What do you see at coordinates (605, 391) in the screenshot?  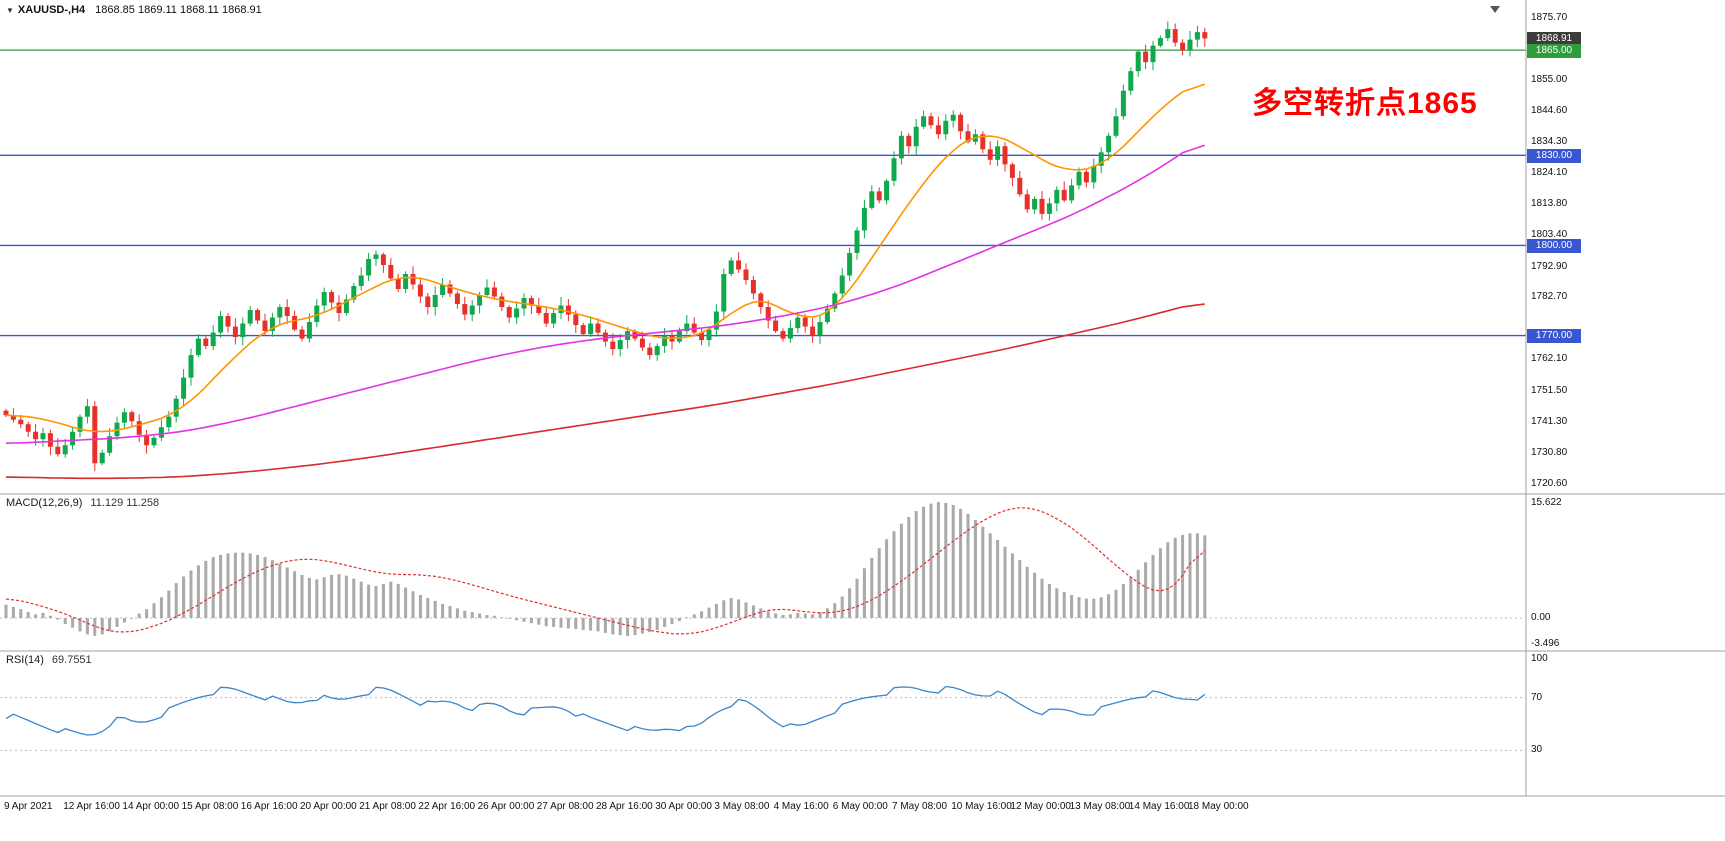 I see `ma-slow-line` at bounding box center [605, 391].